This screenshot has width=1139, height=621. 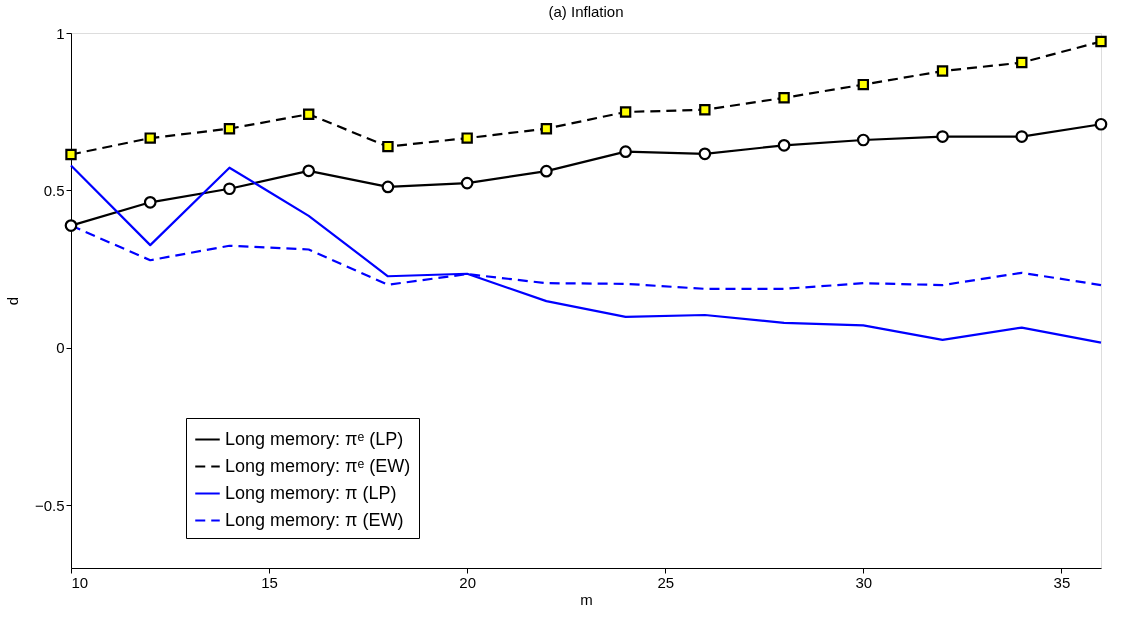 What do you see at coordinates (314, 519) in the screenshot?
I see `legend-label: Long memory: π (EW)` at bounding box center [314, 519].